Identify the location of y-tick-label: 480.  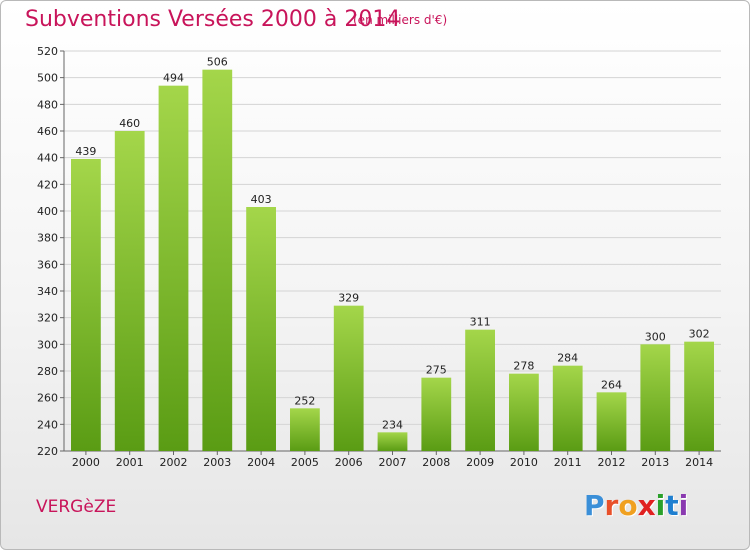
(47, 104).